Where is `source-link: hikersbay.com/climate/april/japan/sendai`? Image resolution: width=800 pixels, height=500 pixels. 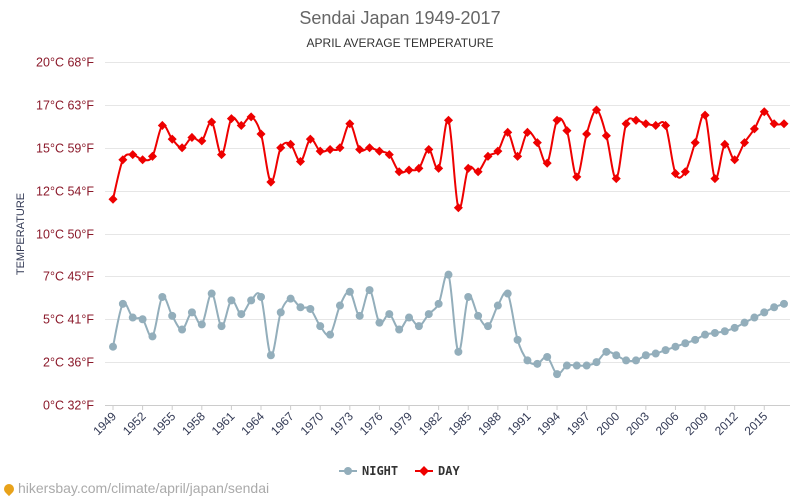 source-link: hikersbay.com/climate/april/japan/sendai is located at coordinates (135, 488).